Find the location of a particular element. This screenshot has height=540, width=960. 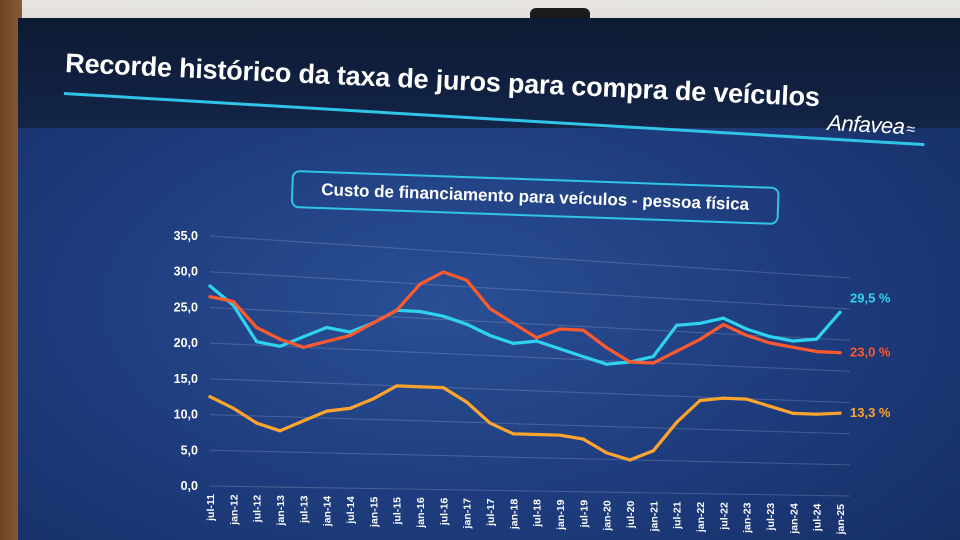

y-tick-label: 25,0 is located at coordinates (186, 307).